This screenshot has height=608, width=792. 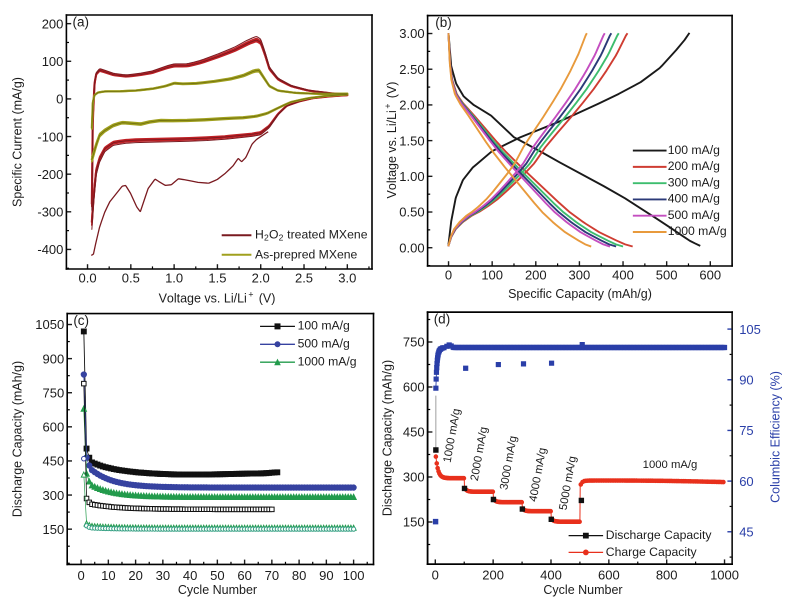 I want to click on svg-text: 105, so click(x=750, y=329).